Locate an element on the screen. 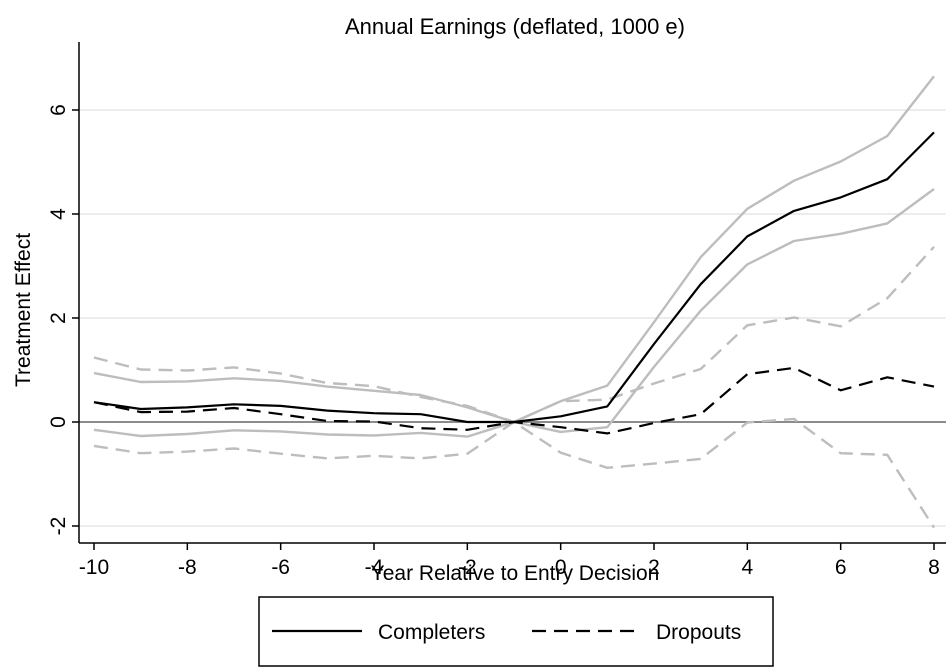  x-tick-label: -8 is located at coordinates (187, 567).